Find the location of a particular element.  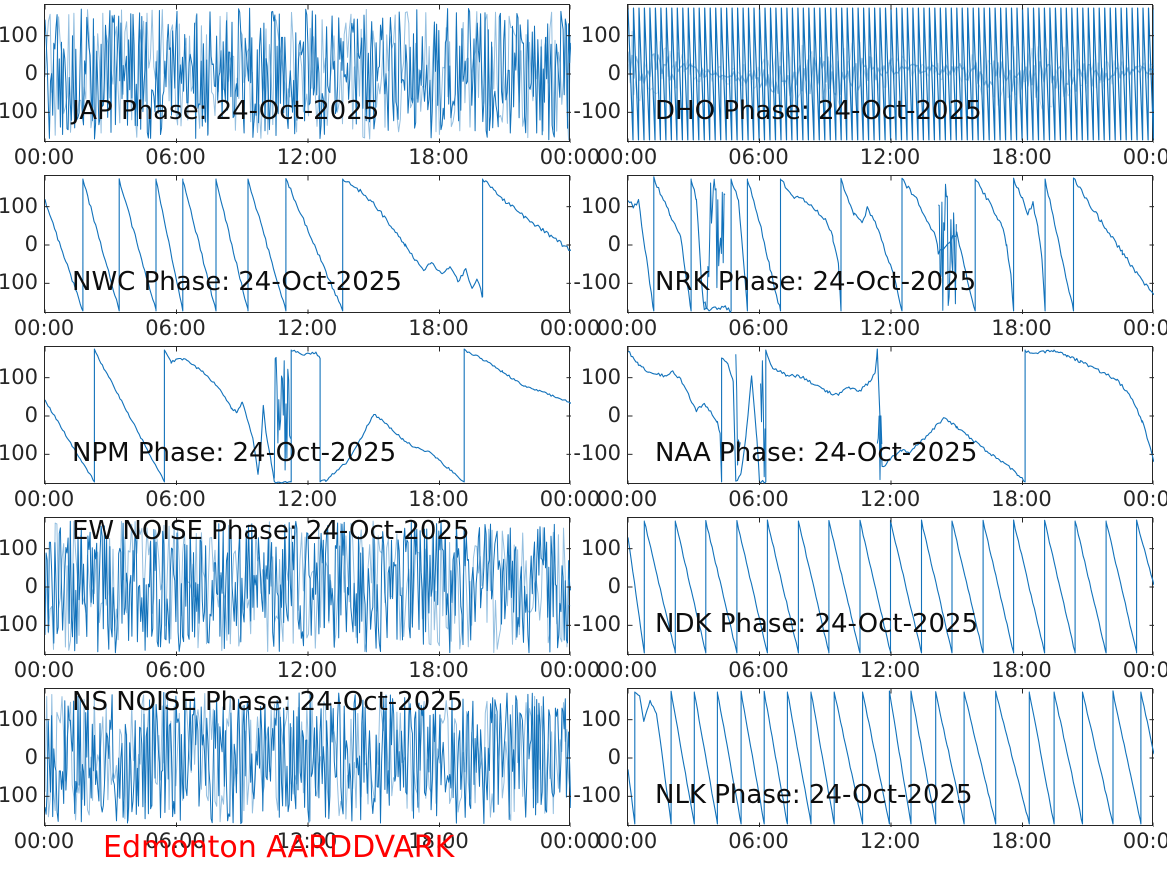

plot-title-dho: DHO Phase: 24-Oct-2025 is located at coordinates (818, 111).